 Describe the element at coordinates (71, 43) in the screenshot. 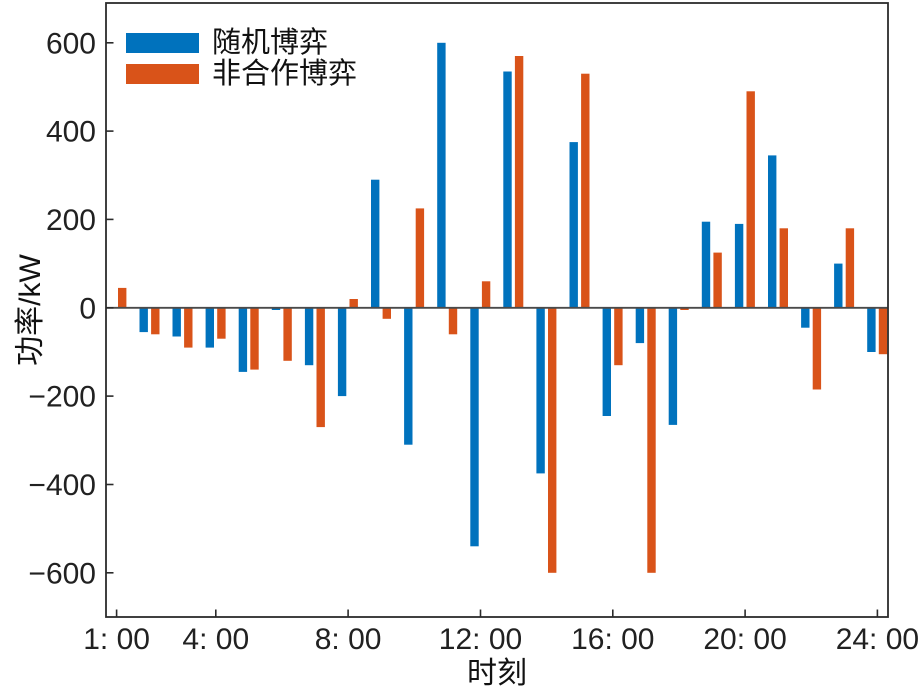

I see `y-tick-label: 600` at that location.